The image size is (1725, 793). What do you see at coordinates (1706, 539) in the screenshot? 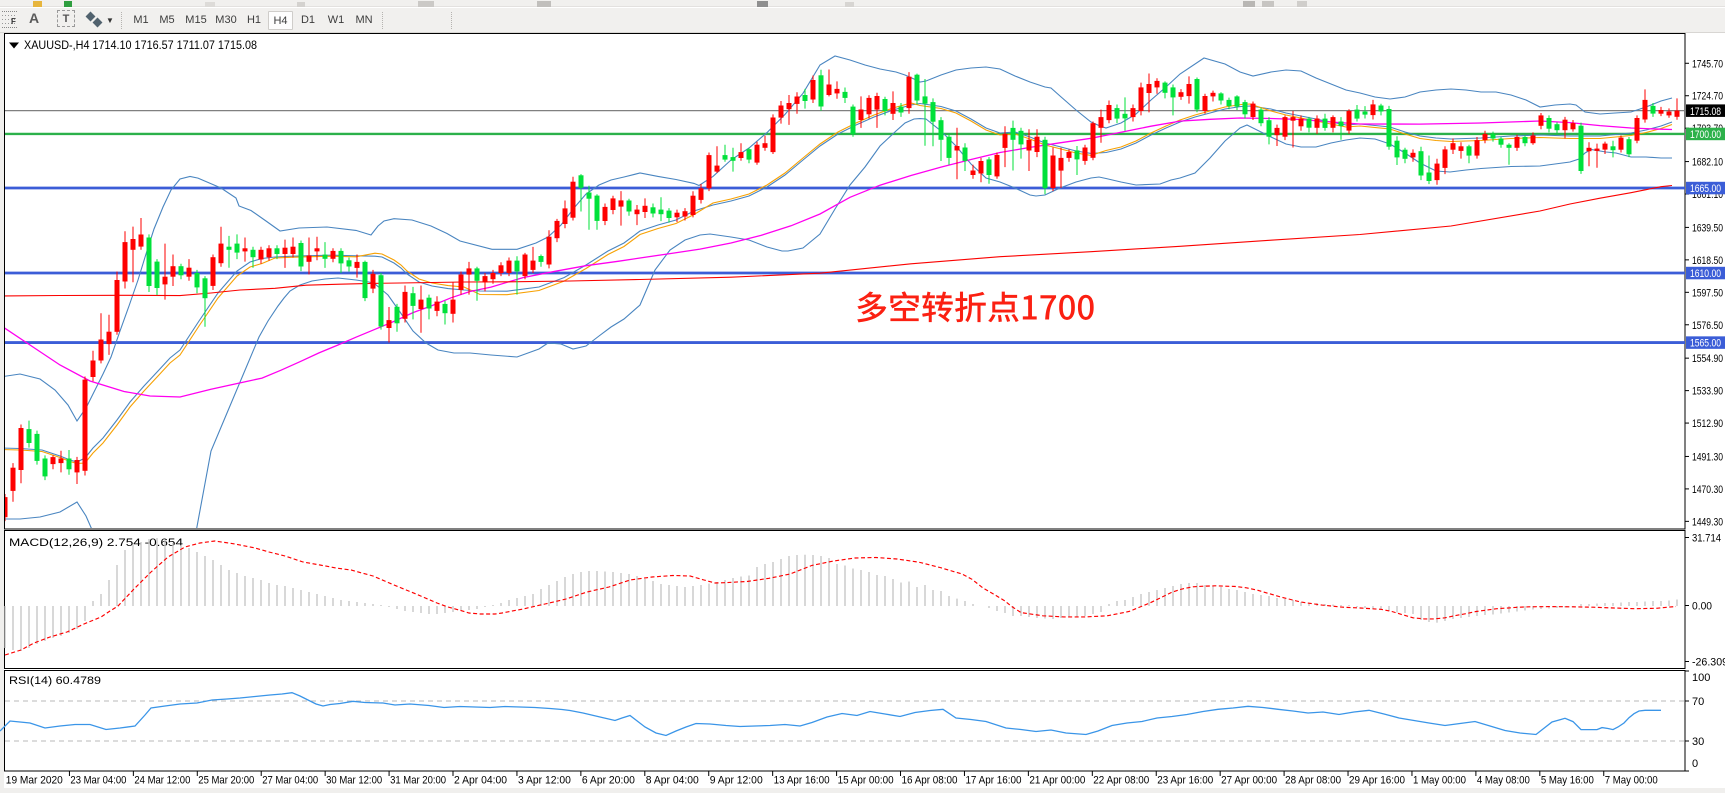
I see `svg-text: 31.714` at bounding box center [1706, 539].